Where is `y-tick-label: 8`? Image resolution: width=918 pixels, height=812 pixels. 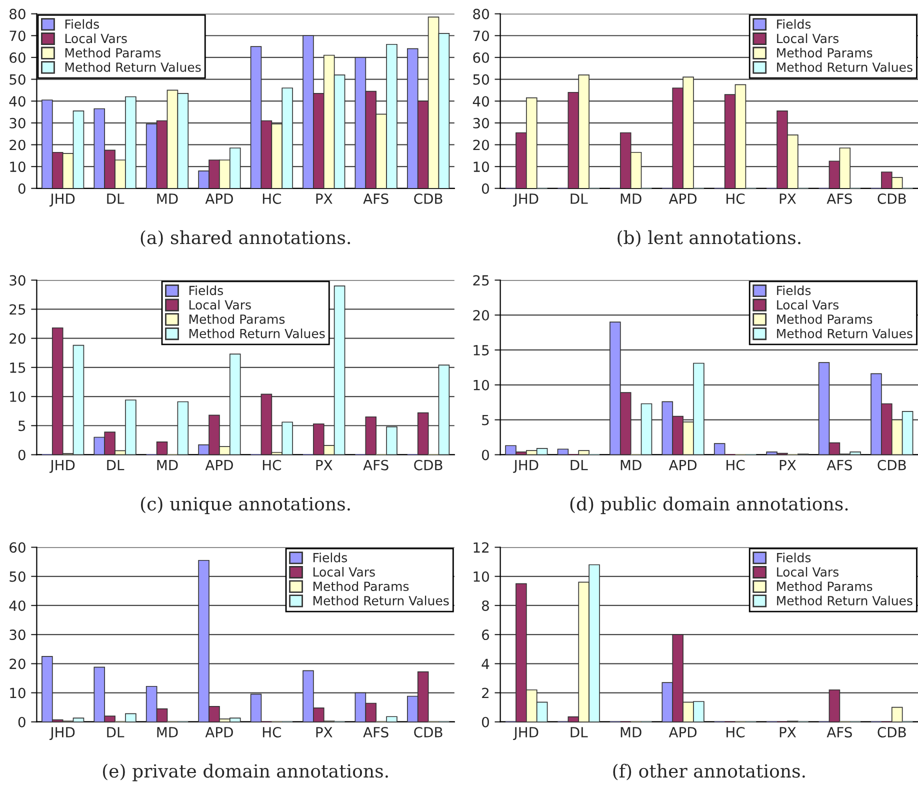
y-tick-label: 8 is located at coordinates (485, 605).